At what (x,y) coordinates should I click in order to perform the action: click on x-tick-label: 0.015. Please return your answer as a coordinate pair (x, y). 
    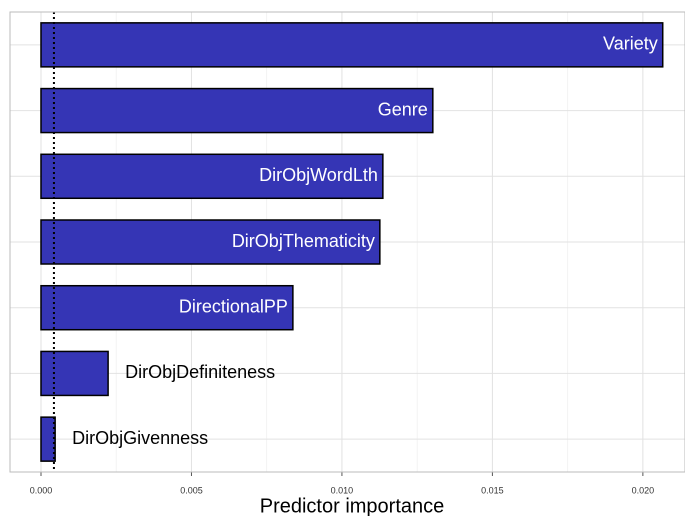
    Looking at the image, I should click on (492, 490).